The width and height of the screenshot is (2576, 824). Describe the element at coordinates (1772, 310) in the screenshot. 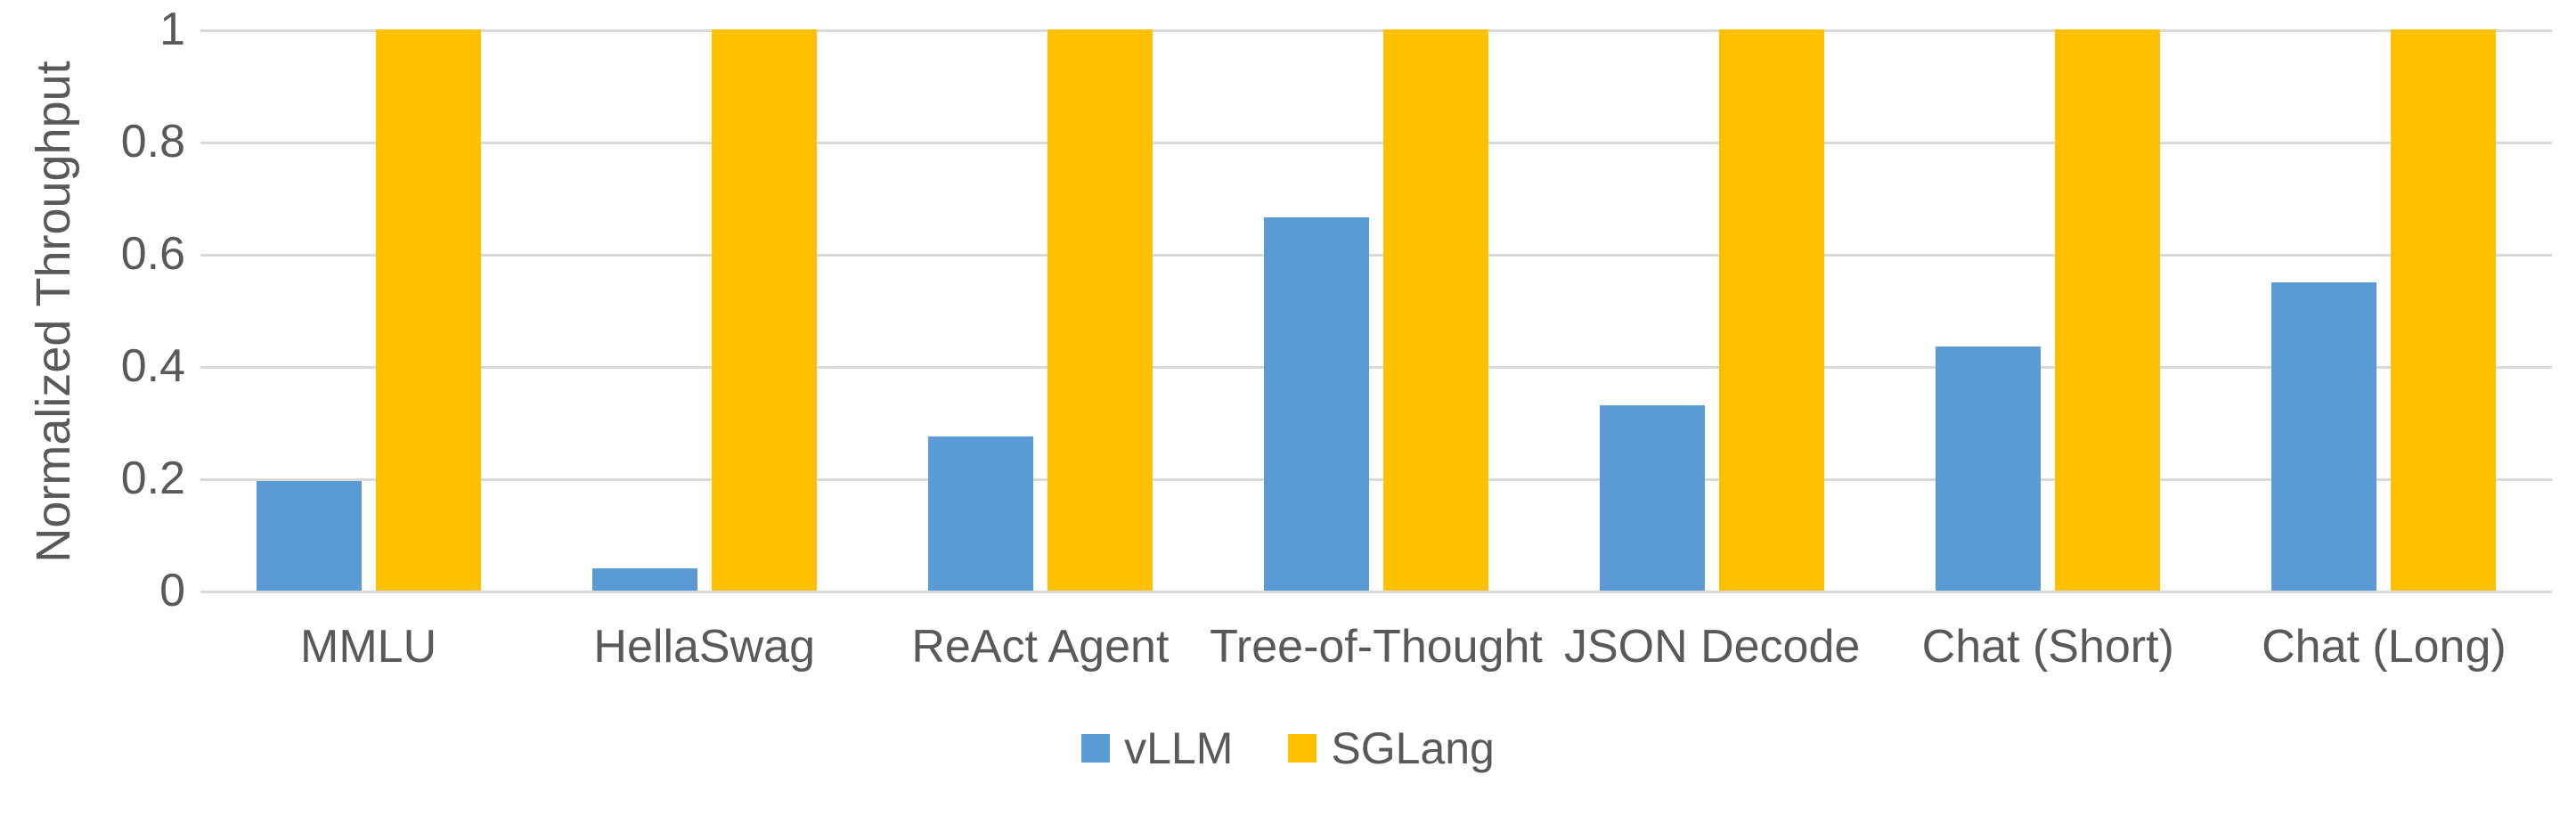

I see `bar-sglang-json-decode` at that location.